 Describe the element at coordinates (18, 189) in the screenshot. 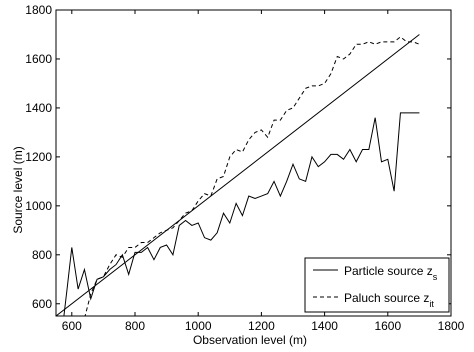

I see `y-axis-label: Source level (m)` at that location.